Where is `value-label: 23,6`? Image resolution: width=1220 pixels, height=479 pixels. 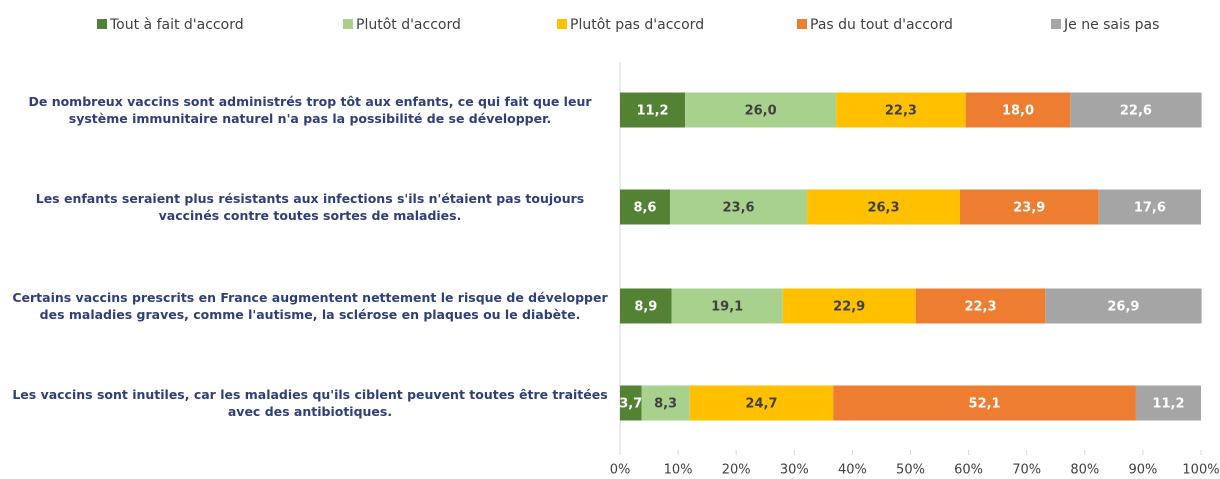
value-label: 23,6 is located at coordinates (738, 208).